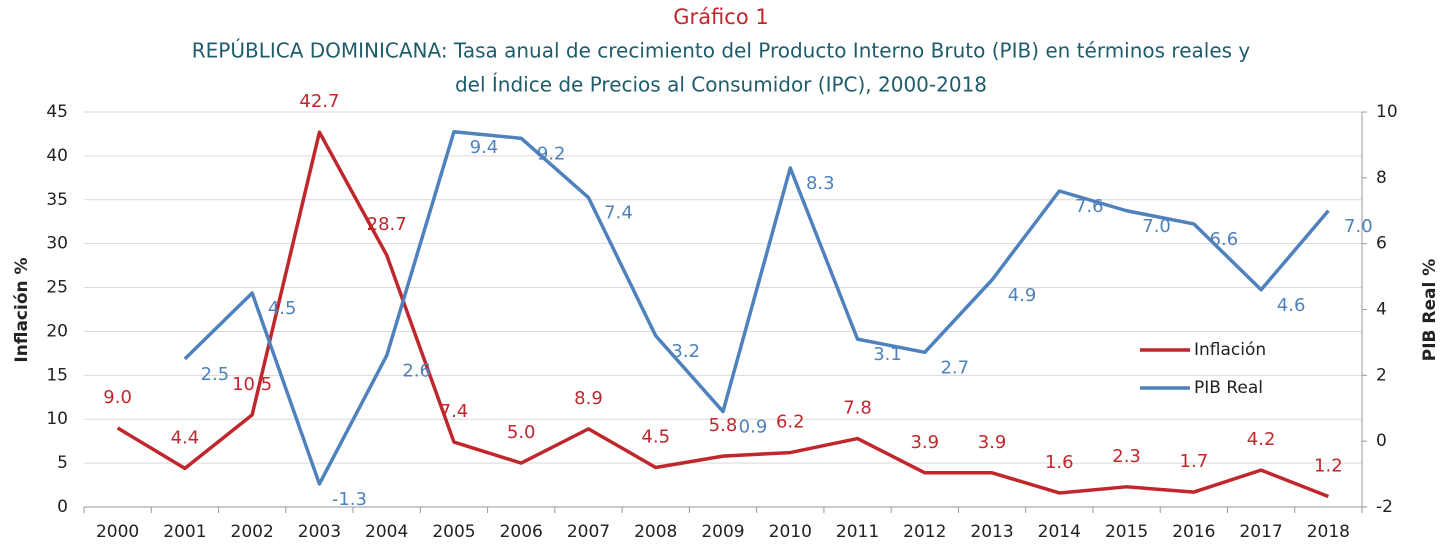 Image resolution: width=1442 pixels, height=544 pixels. I want to click on x-tick-label: 2000, so click(117, 532).